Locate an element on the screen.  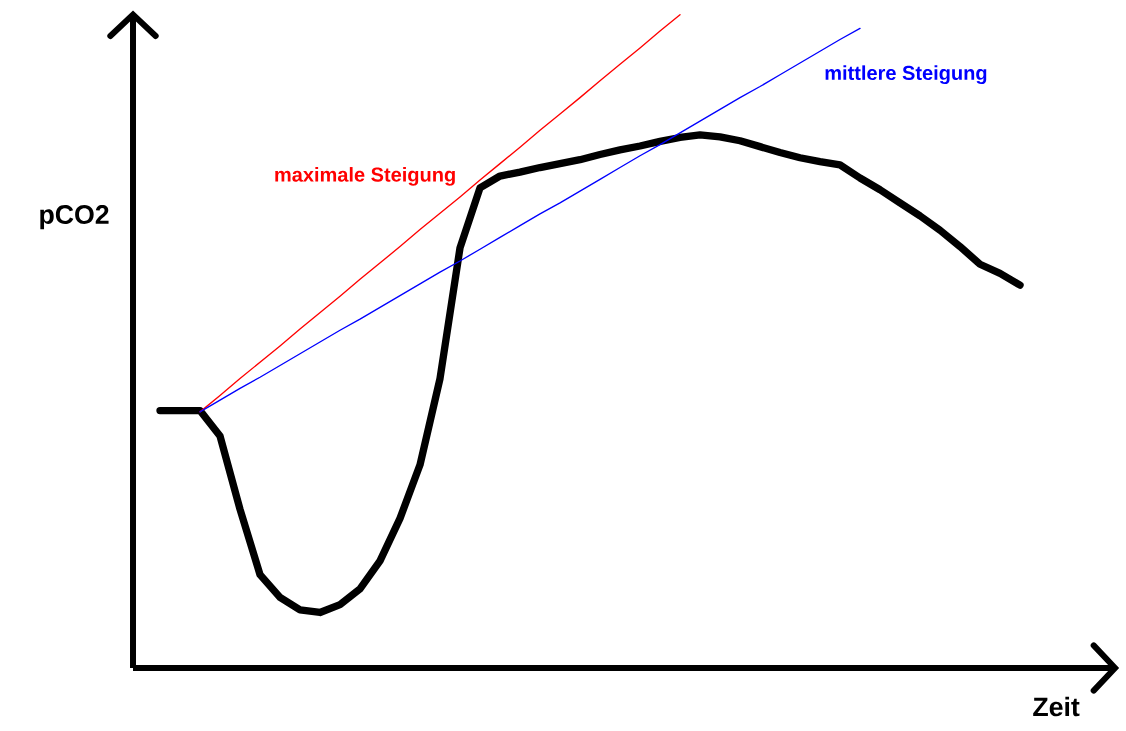
series-label: mittlere Steigung is located at coordinates (906, 75).